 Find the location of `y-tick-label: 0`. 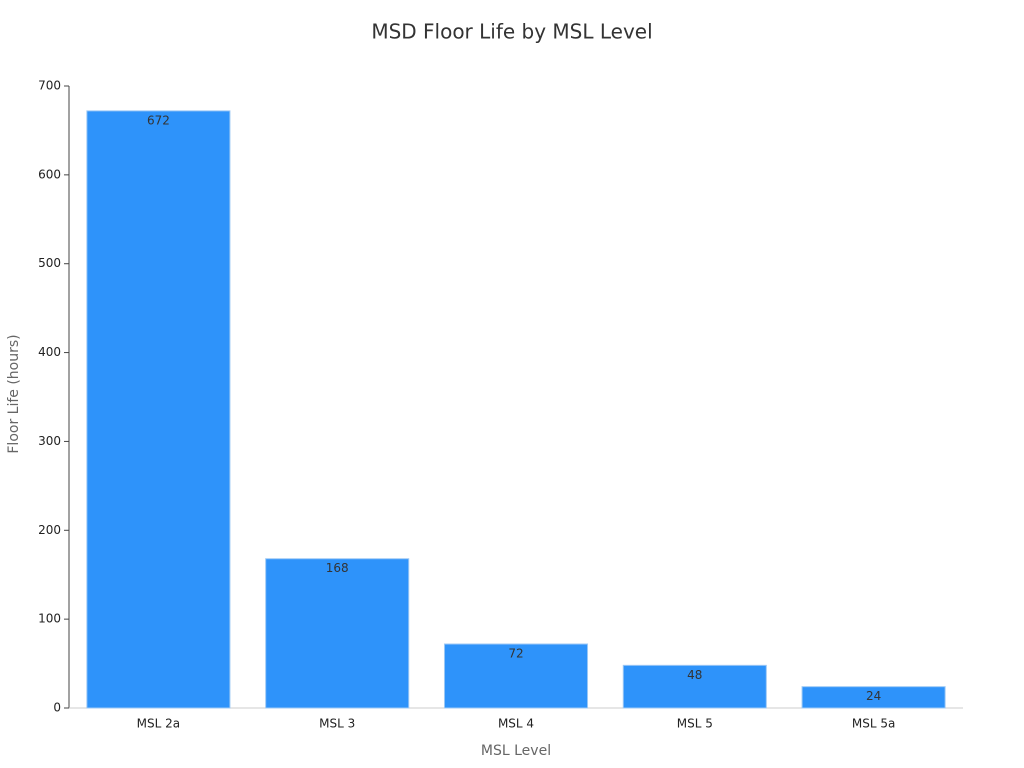

y-tick-label: 0 is located at coordinates (57, 708).